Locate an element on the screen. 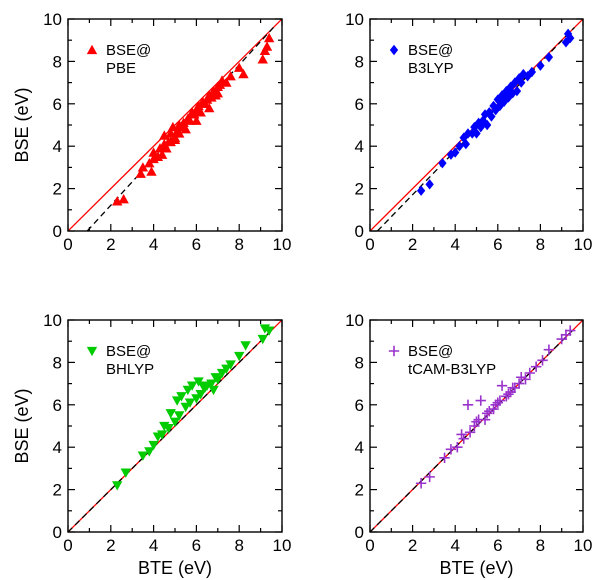  legend: BSE@PBE is located at coordinates (118, 59).